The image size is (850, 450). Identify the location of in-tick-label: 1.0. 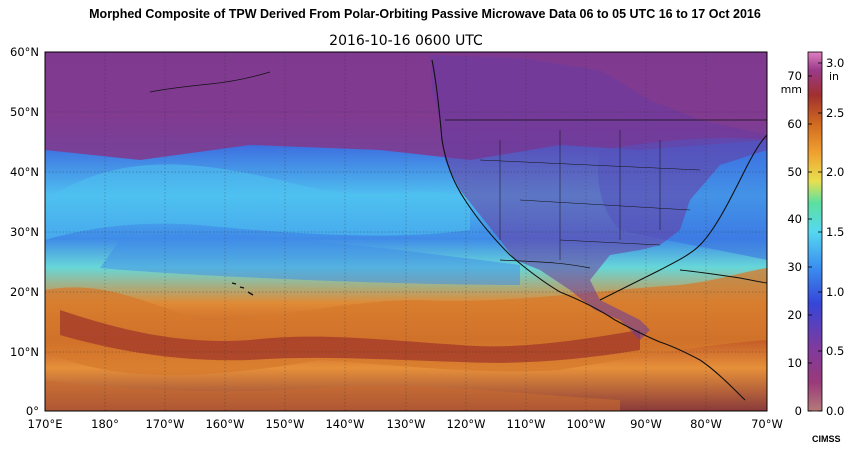
(835, 292).